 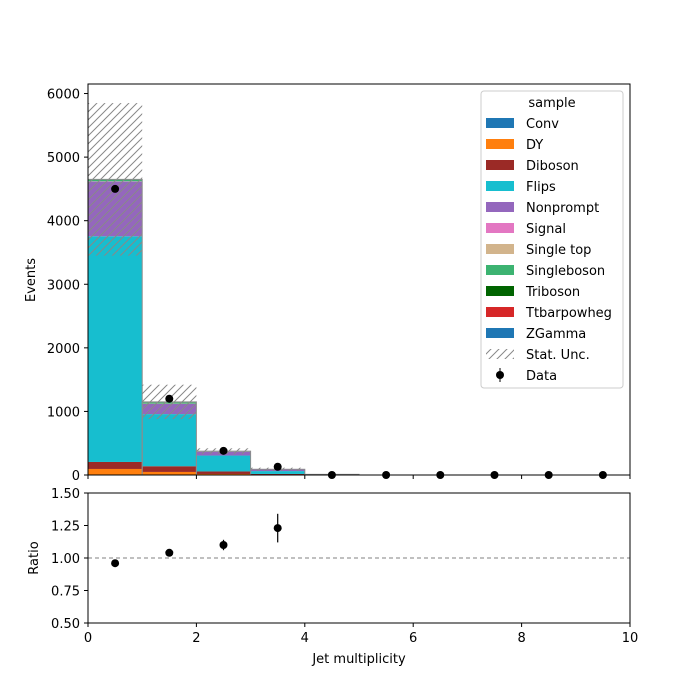 What do you see at coordinates (500, 207) in the screenshot?
I see `legend-swatch-nonprompt` at bounding box center [500, 207].